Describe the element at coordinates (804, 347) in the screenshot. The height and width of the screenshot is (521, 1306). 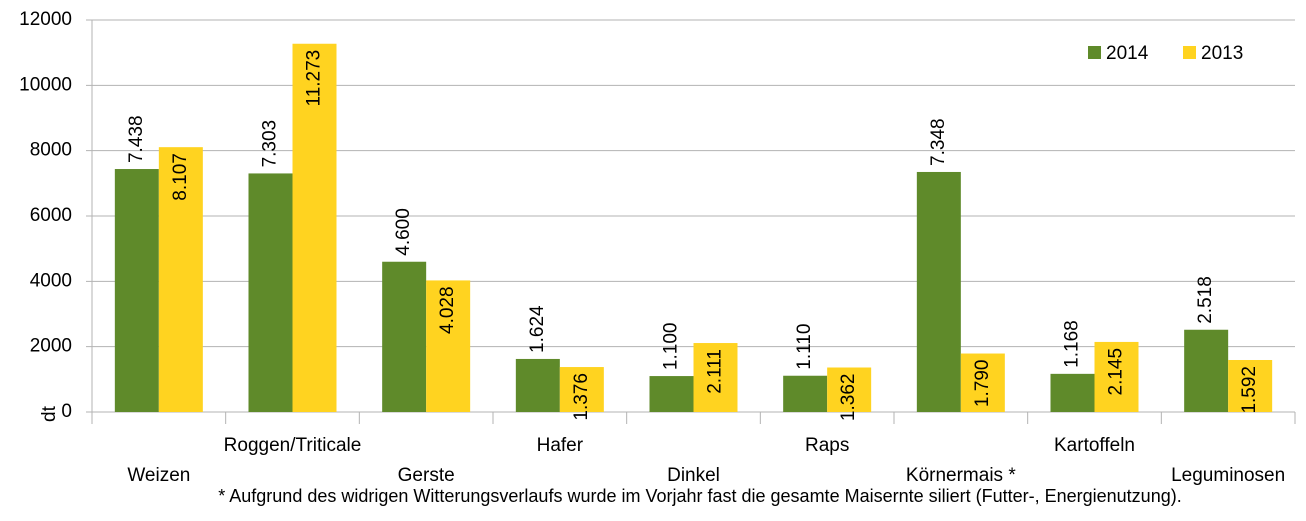
I see `value-label: 1.110` at that location.